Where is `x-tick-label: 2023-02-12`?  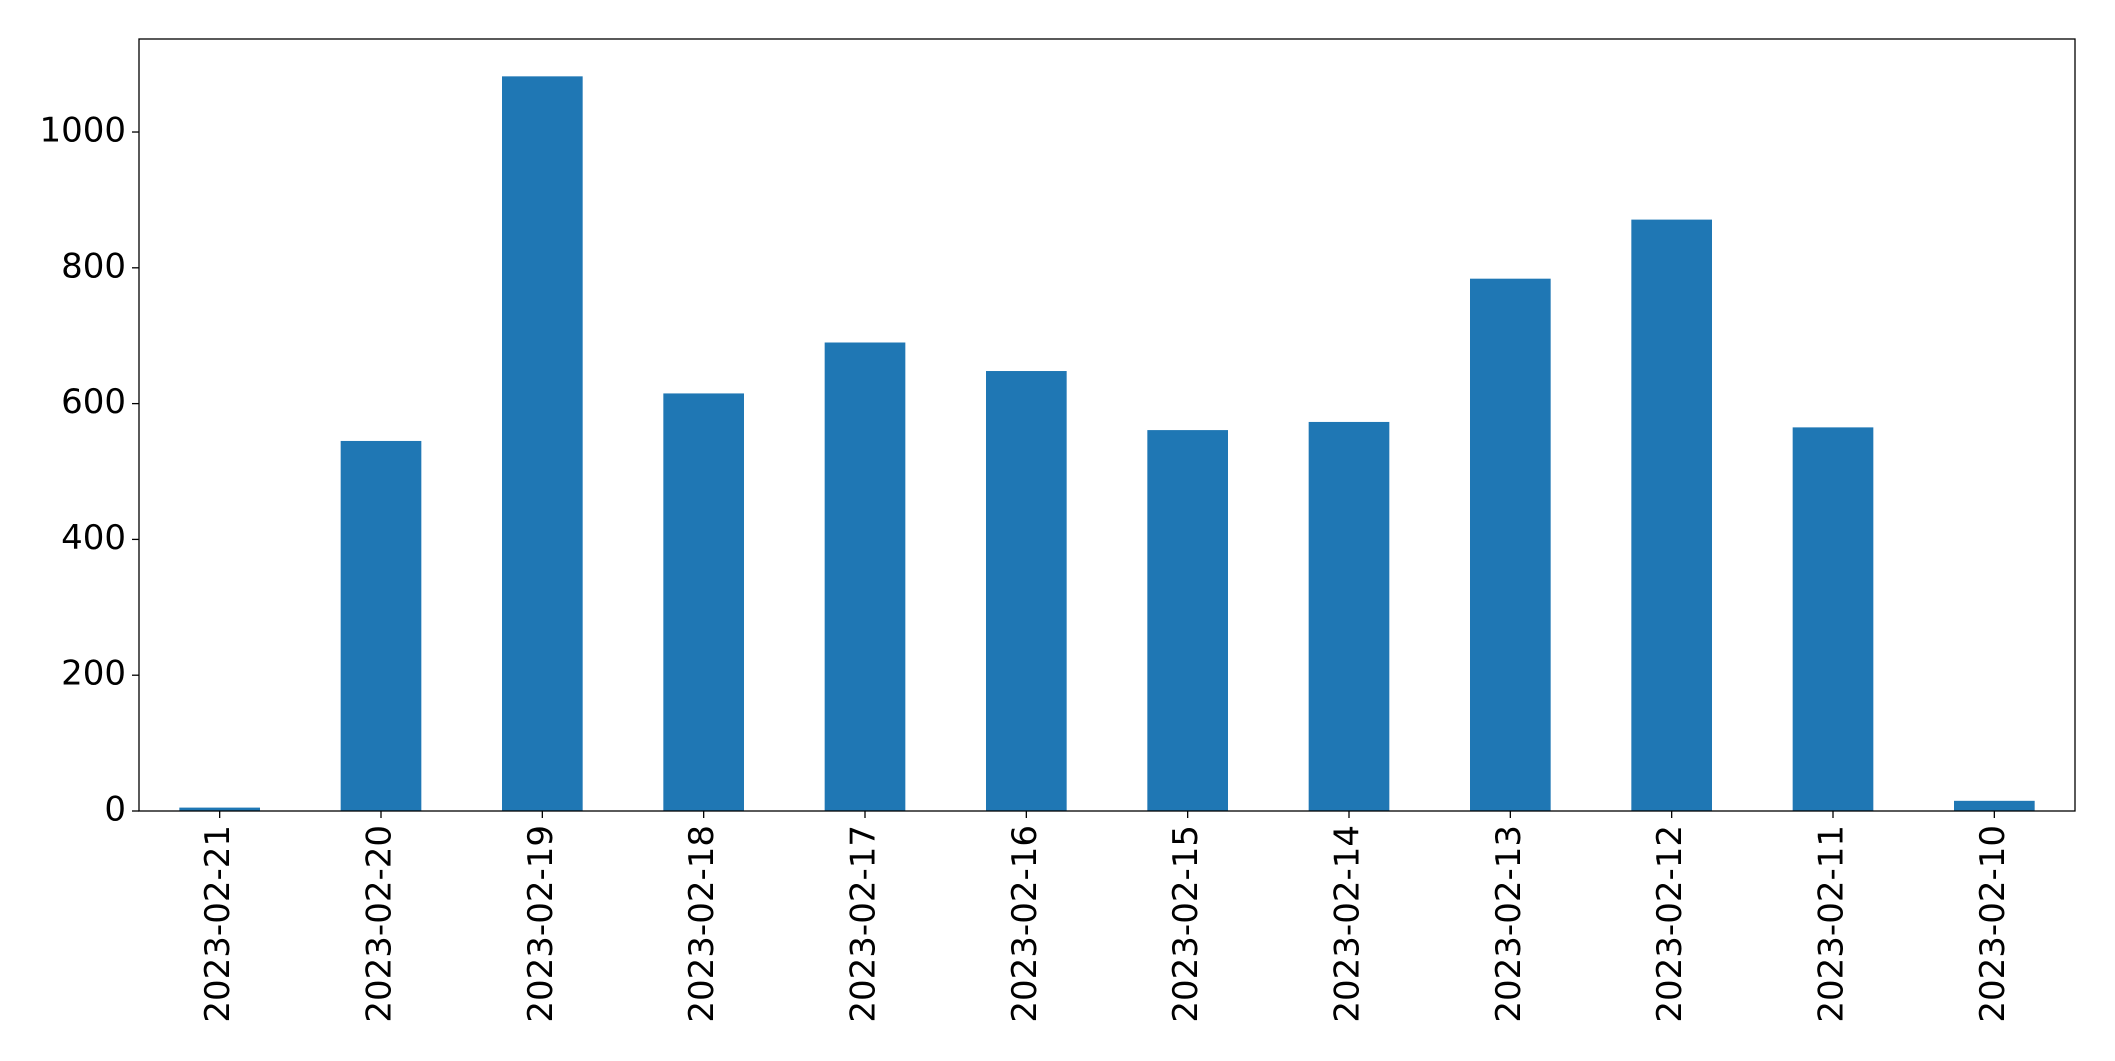 x-tick-label: 2023-02-12 is located at coordinates (1670, 924).